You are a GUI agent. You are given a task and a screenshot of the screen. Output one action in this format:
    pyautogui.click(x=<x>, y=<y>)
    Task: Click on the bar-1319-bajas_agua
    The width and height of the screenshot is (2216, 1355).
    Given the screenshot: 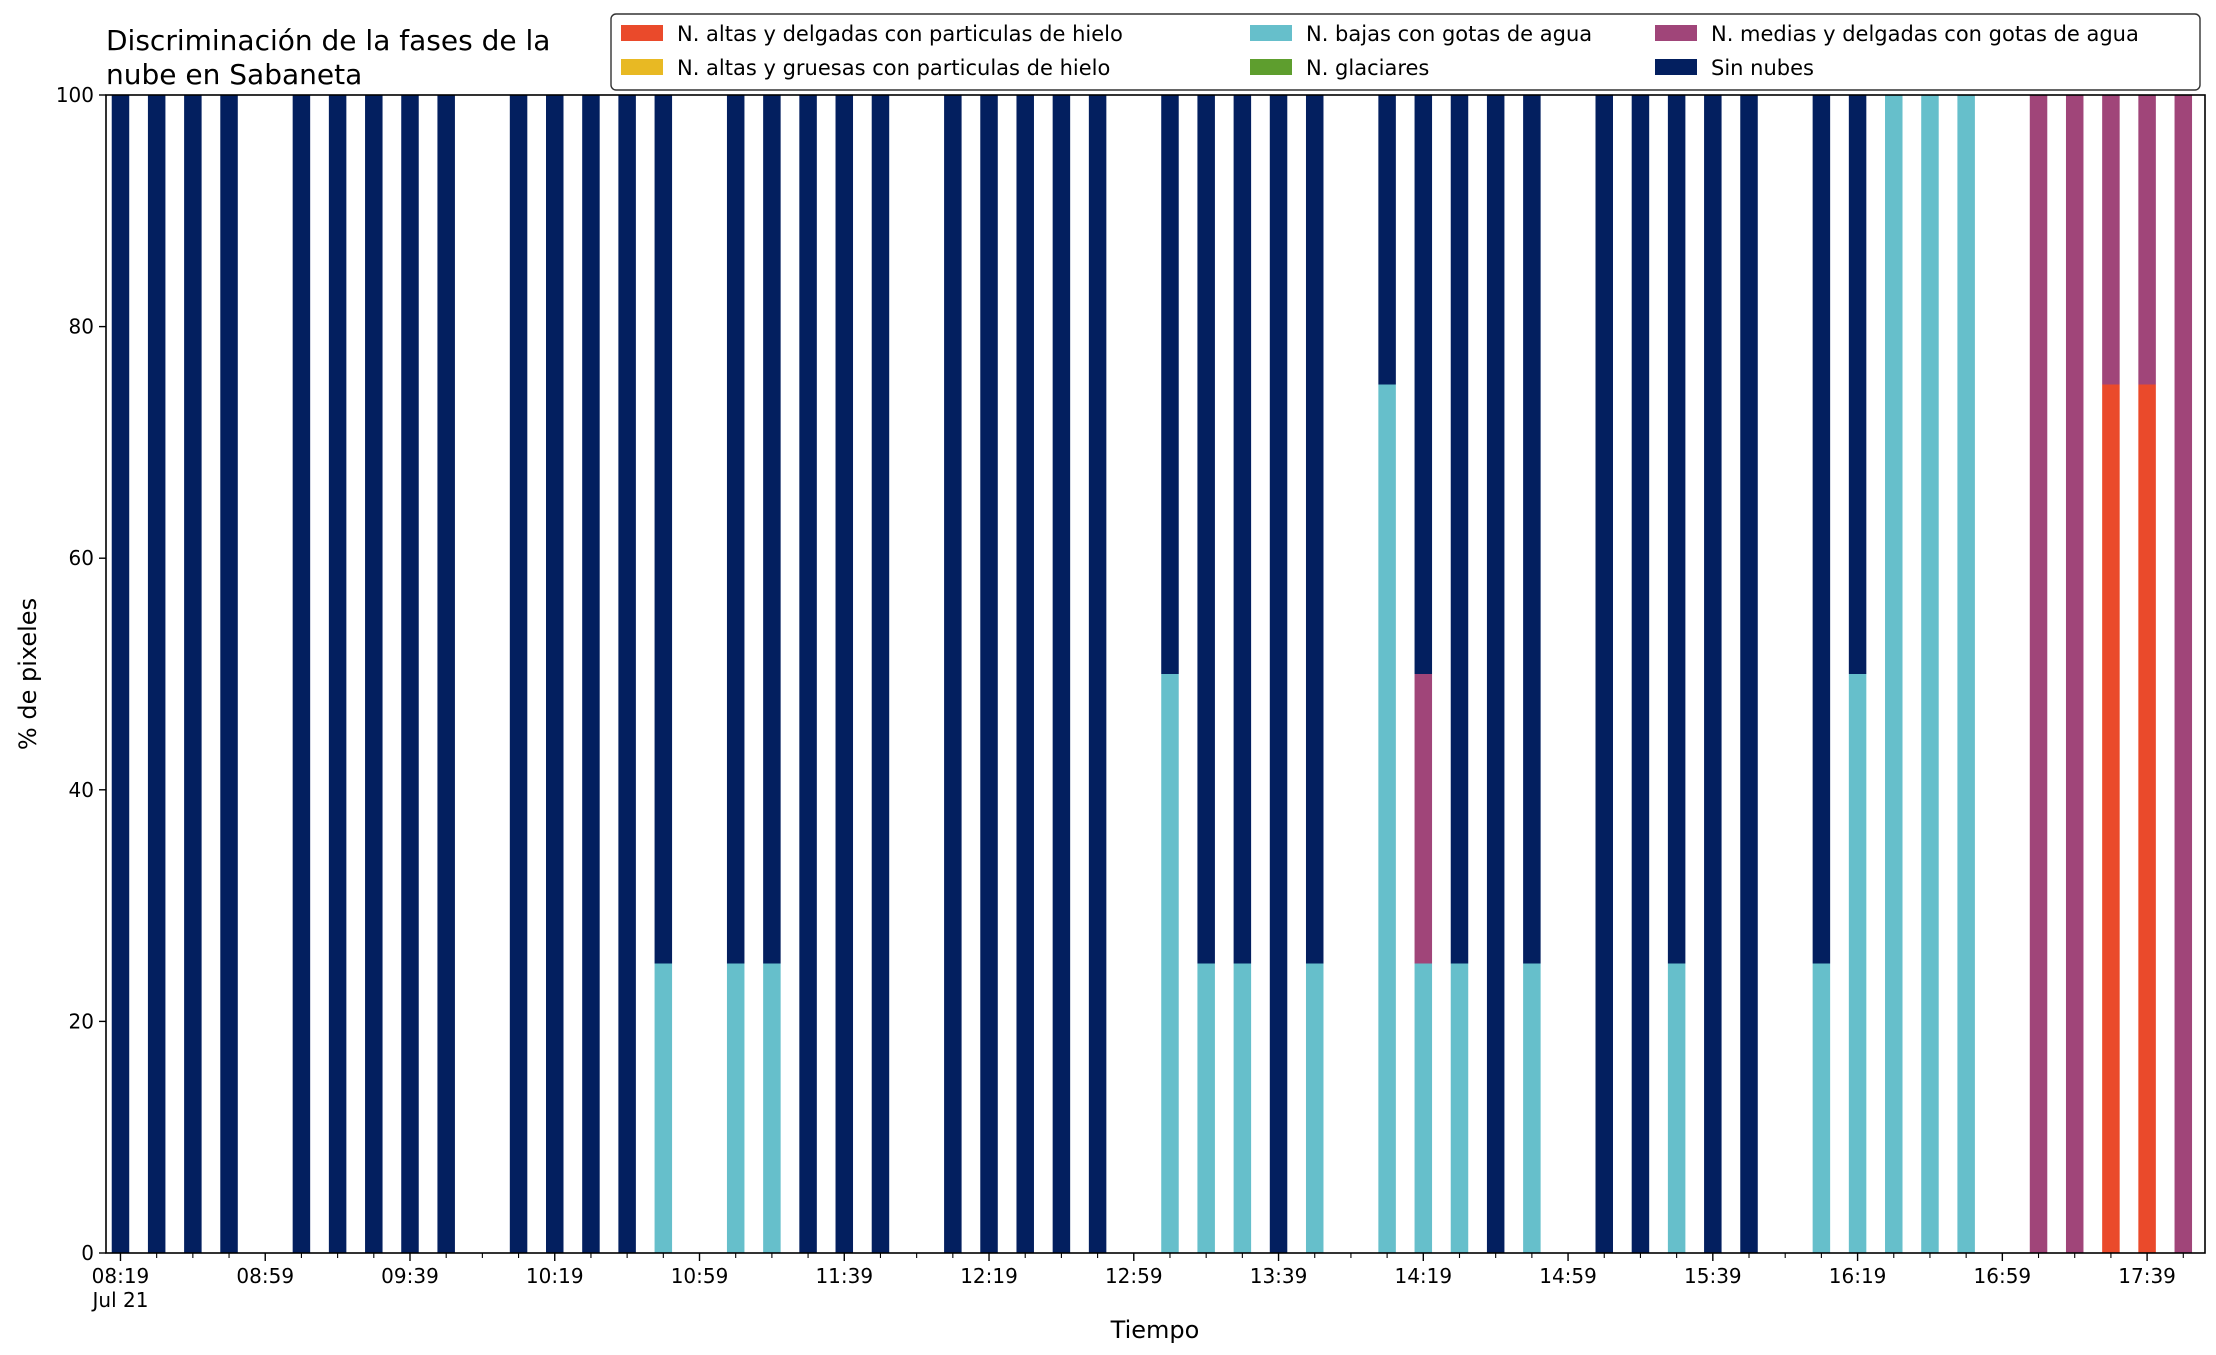 What is the action you would take?
    pyautogui.click(x=1206, y=1108)
    